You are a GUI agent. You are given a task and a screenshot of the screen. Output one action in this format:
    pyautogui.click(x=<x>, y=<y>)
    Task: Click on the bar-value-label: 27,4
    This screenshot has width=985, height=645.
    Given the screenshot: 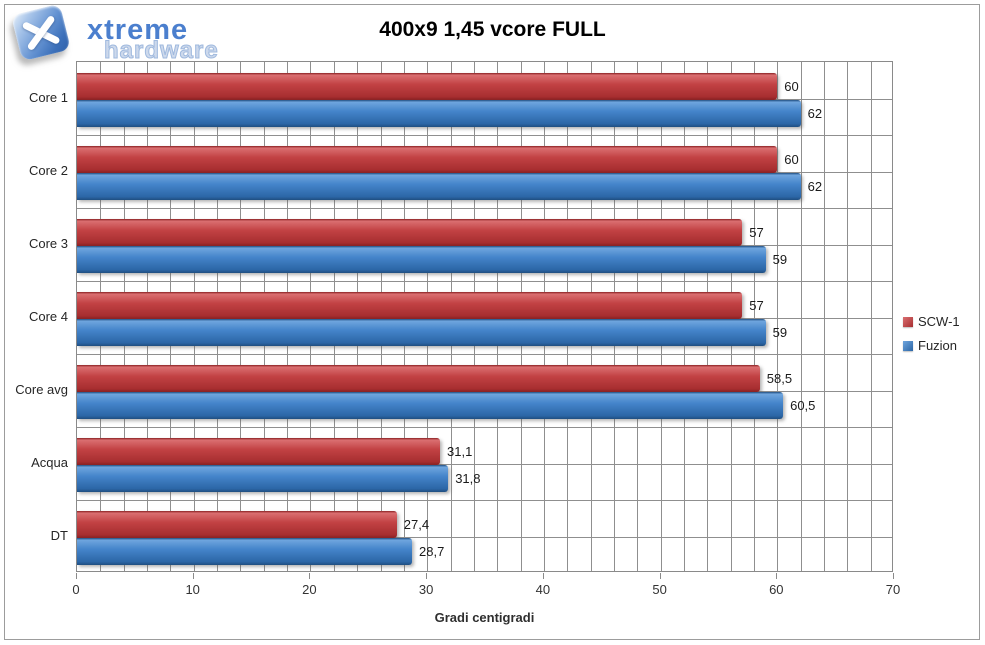 What is the action you would take?
    pyautogui.click(x=416, y=524)
    